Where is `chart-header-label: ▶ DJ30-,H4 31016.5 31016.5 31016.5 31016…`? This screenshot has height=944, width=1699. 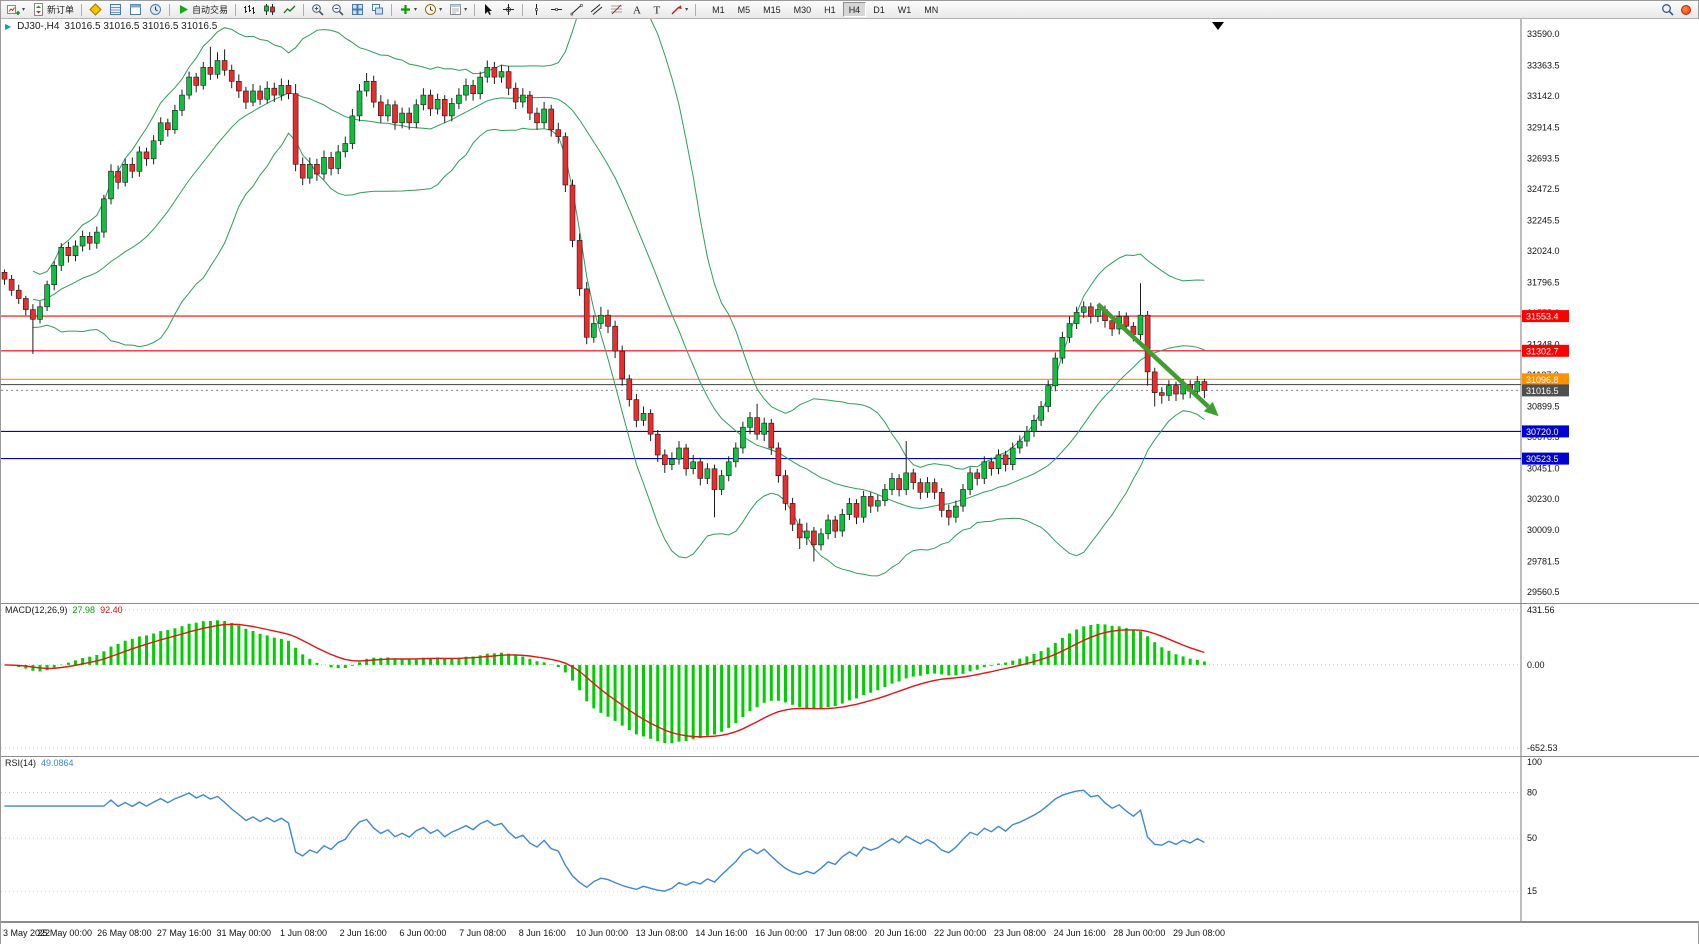 chart-header-label: ▶ DJ30-,H4 31016.5 31016.5 31016.5 31016… is located at coordinates (111, 26).